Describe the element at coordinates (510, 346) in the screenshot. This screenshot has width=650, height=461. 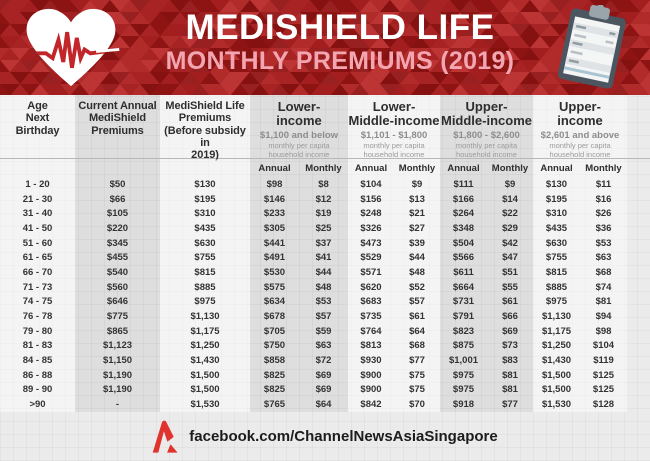
I see `value-cell: $73` at that location.